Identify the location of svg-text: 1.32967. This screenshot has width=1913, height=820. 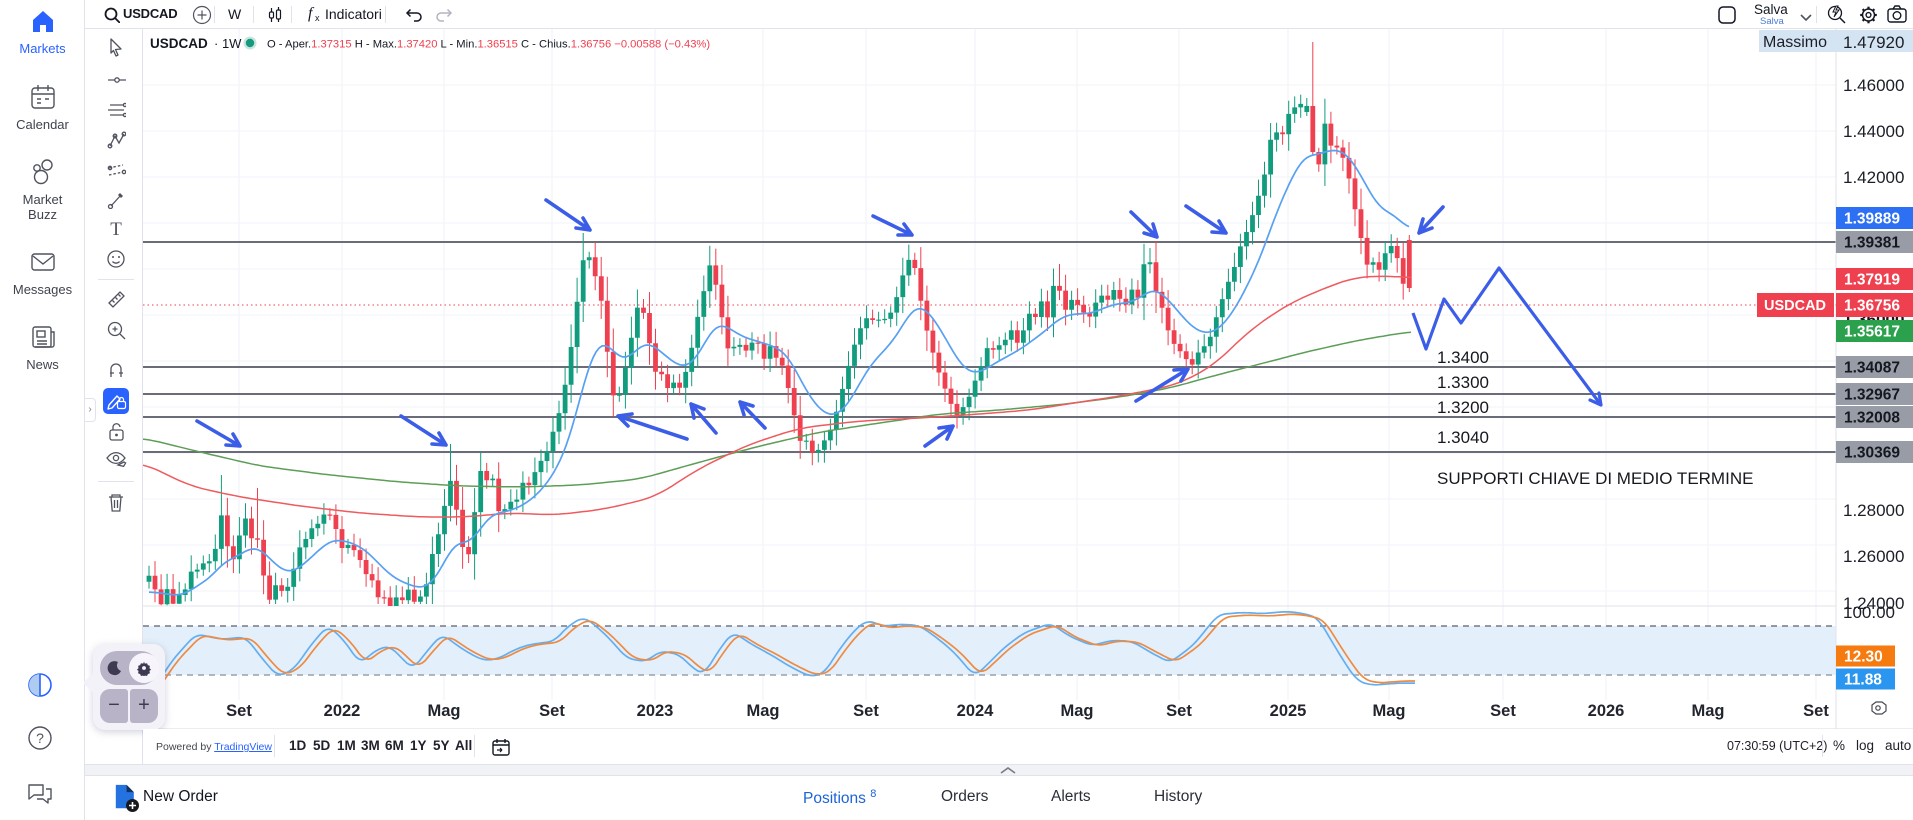
(1872, 395).